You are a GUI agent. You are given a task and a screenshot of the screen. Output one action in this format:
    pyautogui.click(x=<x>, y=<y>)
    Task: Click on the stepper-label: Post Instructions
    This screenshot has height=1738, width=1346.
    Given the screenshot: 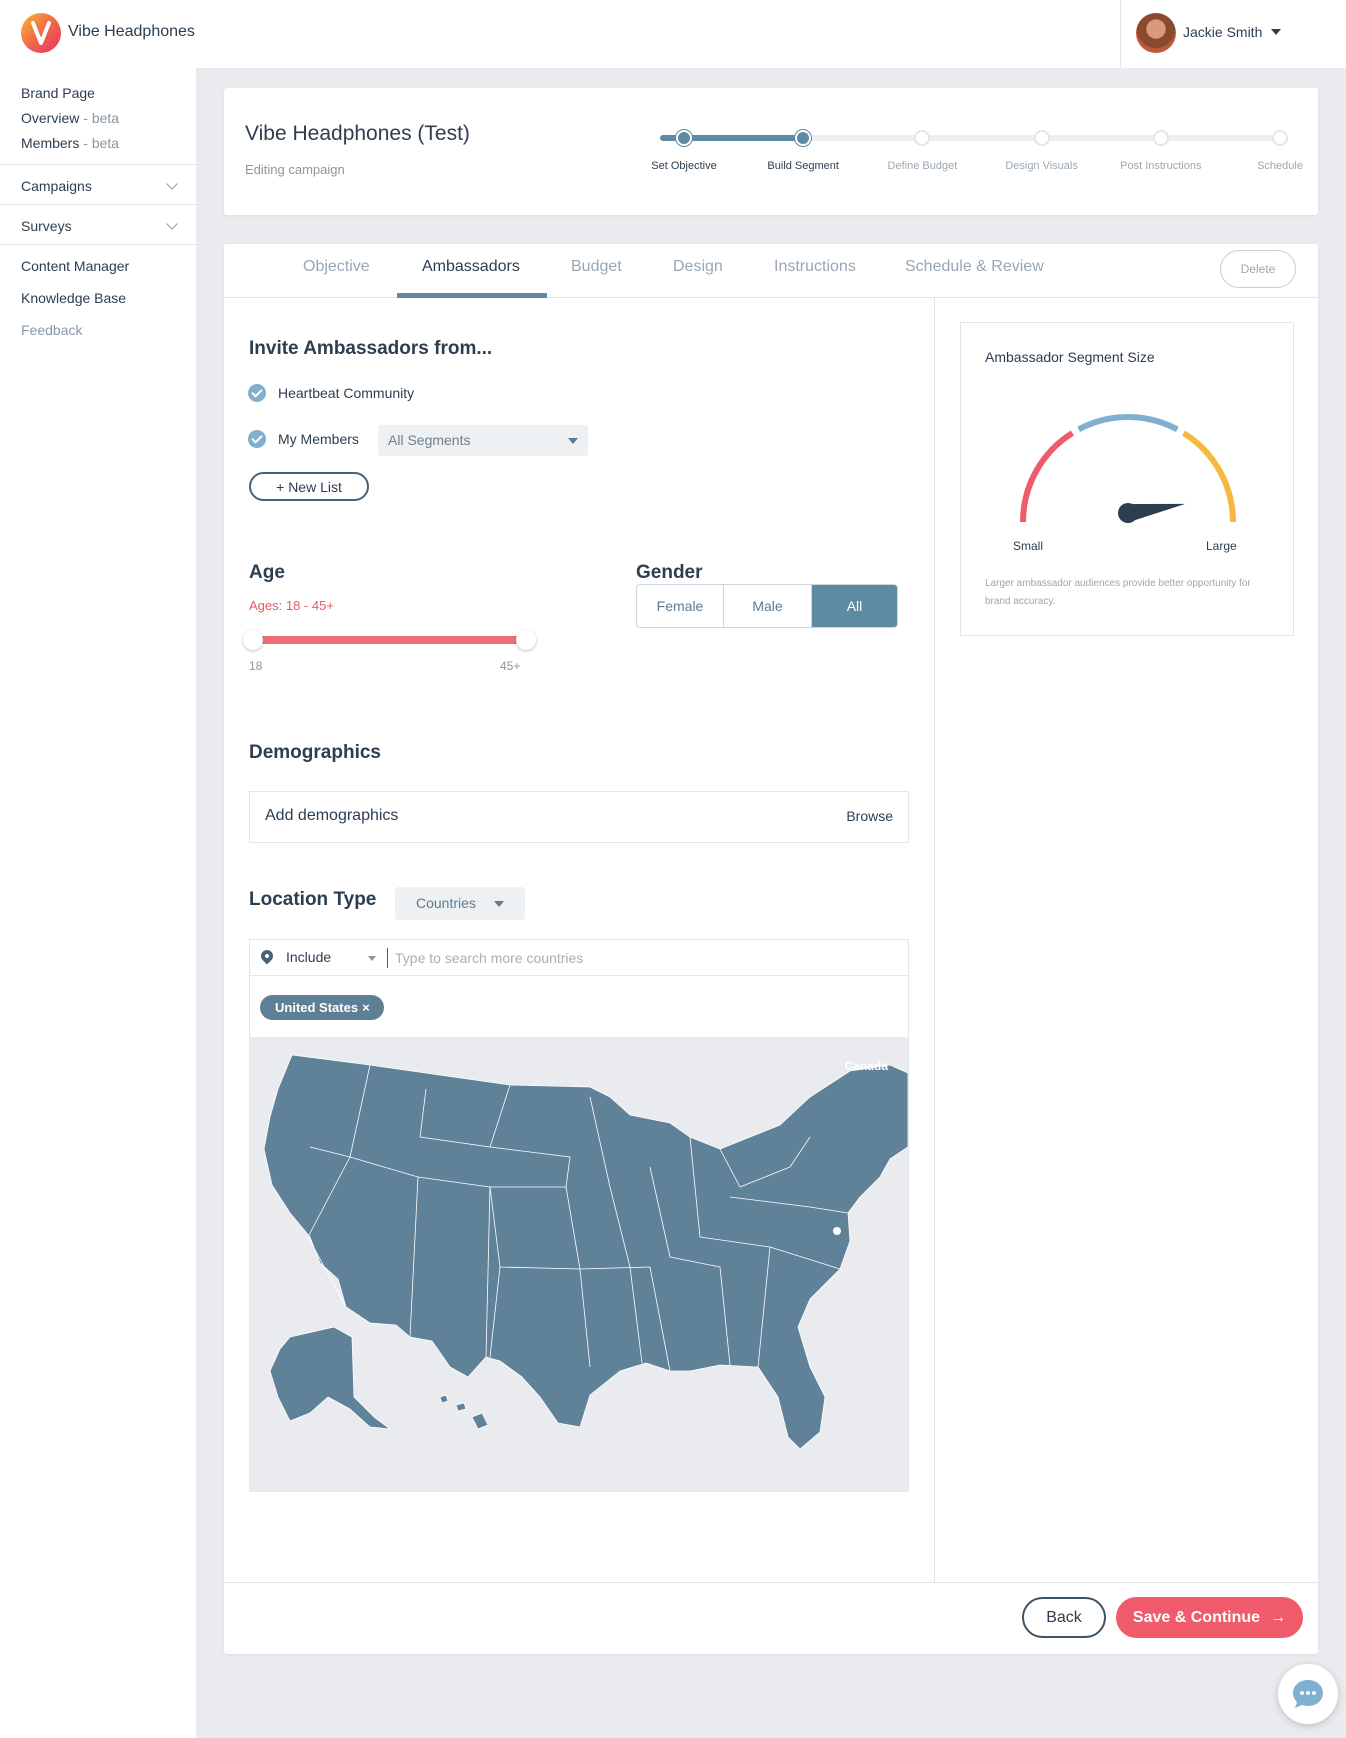 What is the action you would take?
    pyautogui.click(x=1161, y=166)
    